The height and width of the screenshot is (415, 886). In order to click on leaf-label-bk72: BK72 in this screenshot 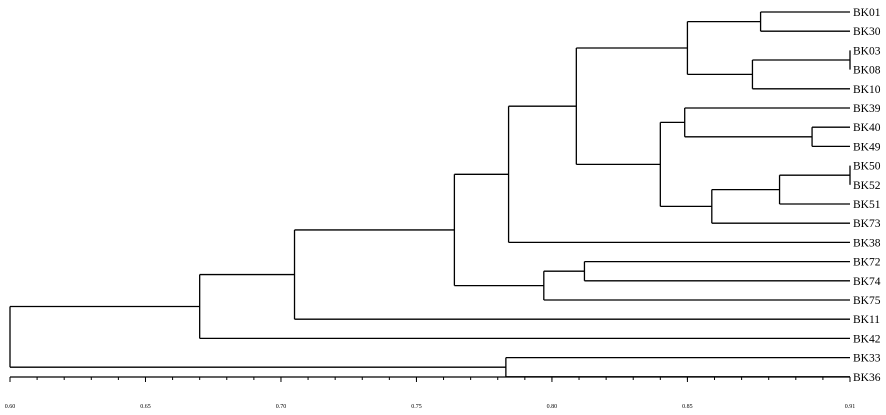, I will do `click(867, 263)`.